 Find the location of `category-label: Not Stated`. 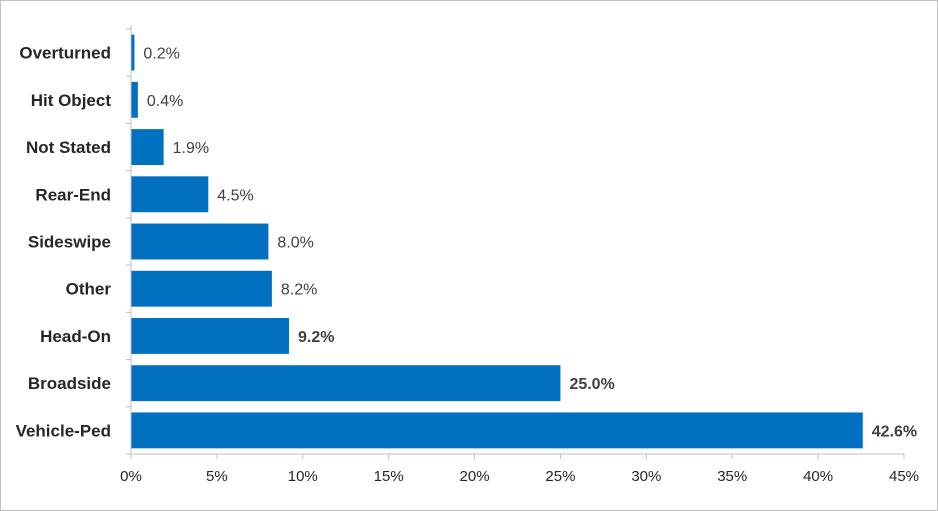

category-label: Not Stated is located at coordinates (68, 147).